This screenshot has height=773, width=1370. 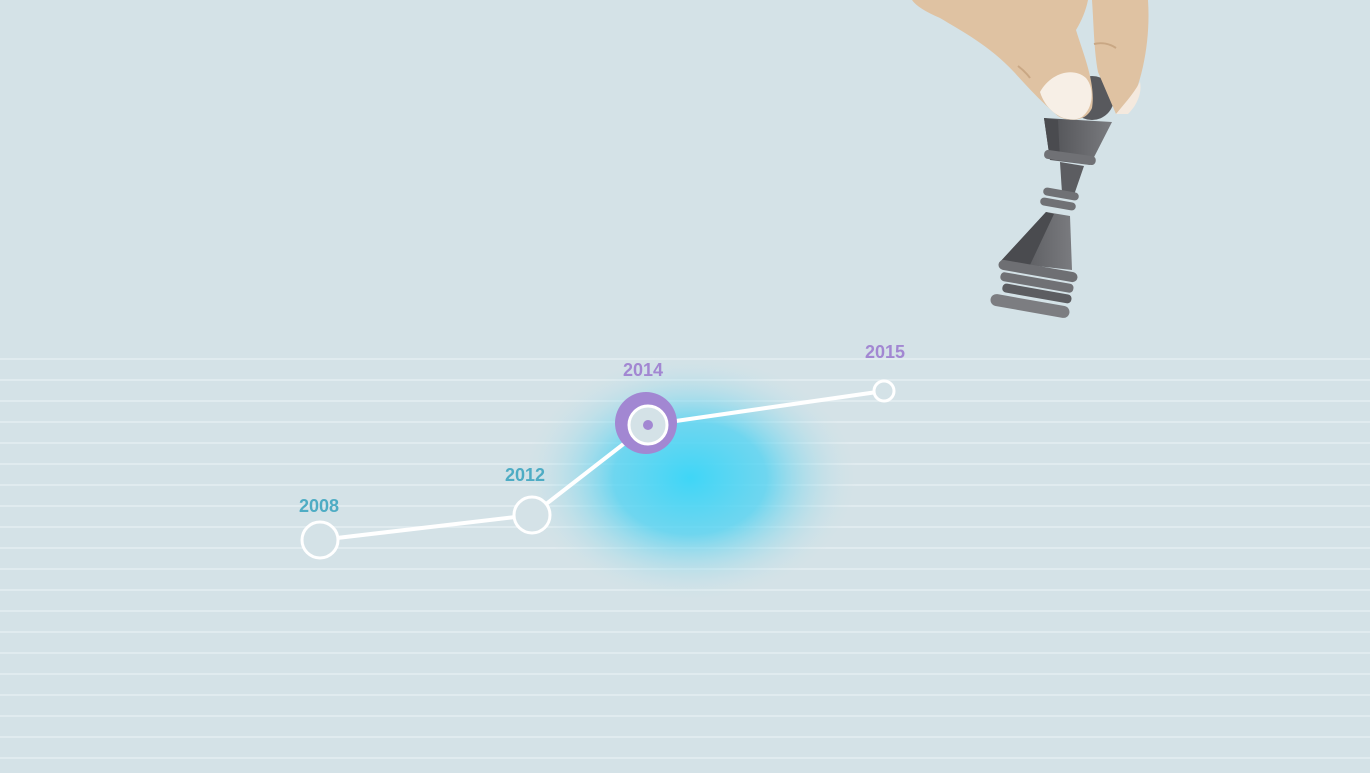 I want to click on timeline-point-2008: 2008, so click(x=319, y=528).